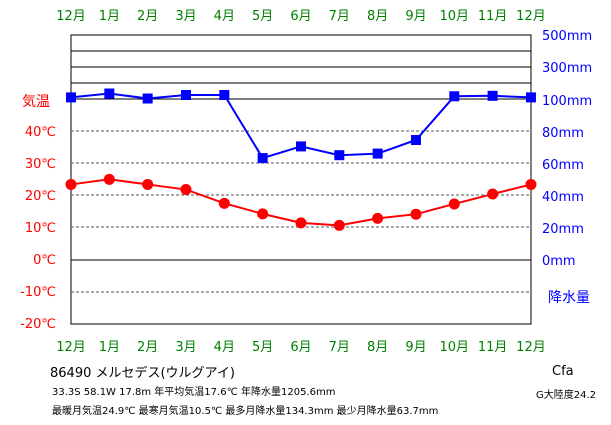 Image resolution: width=611 pixels, height=425 pixels. I want to click on temperature-tick-label: 10℃, so click(40, 228).